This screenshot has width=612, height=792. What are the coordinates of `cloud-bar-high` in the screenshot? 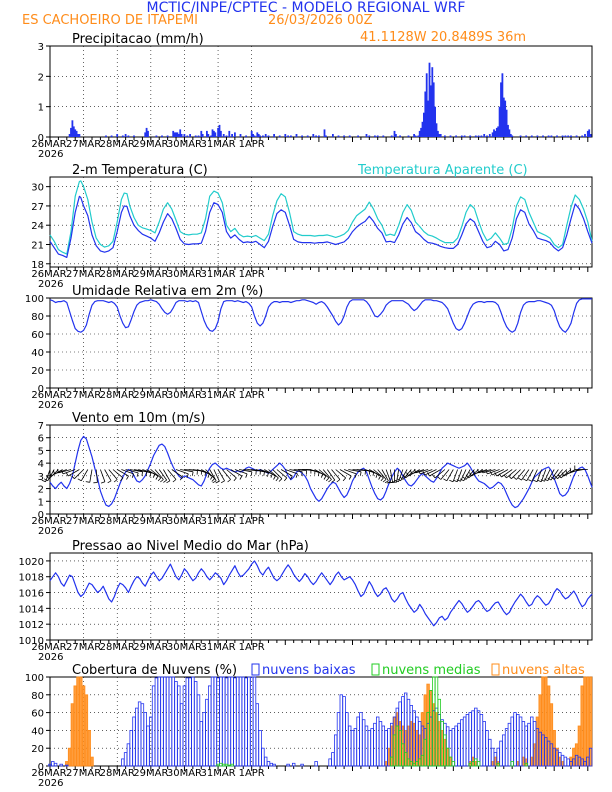 It's located at (89, 748).